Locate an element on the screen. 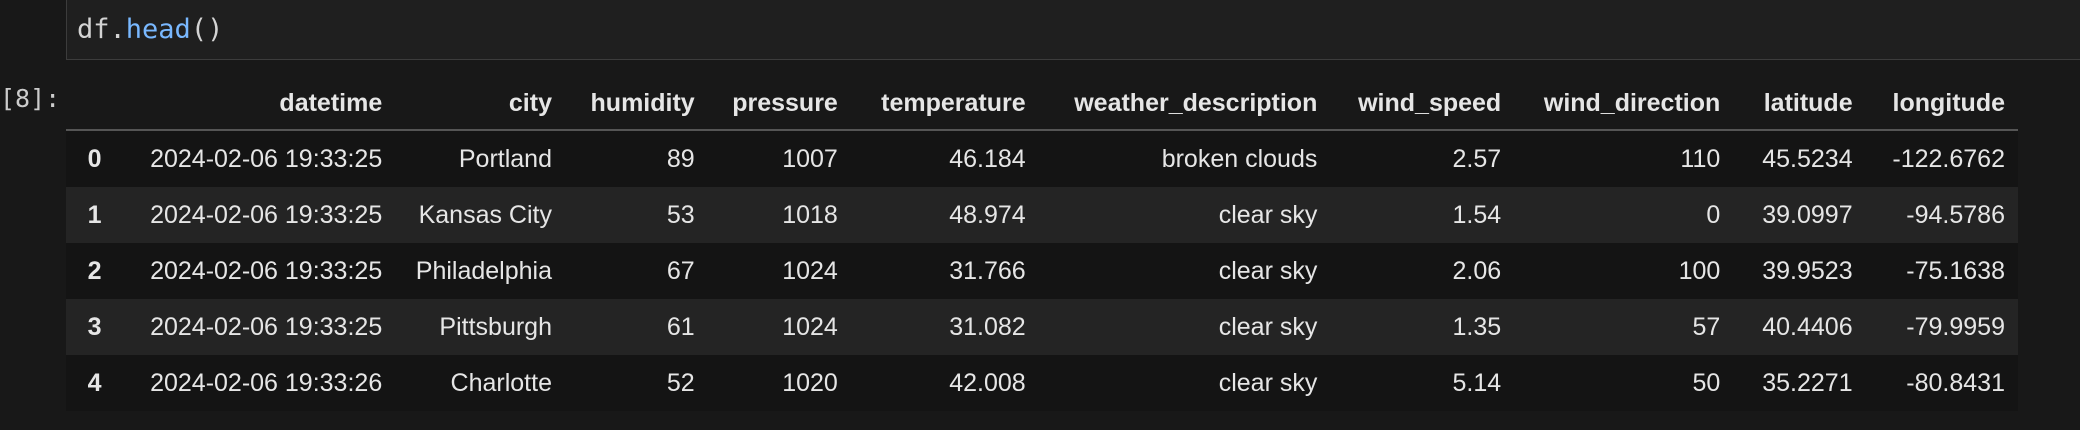 This screenshot has width=2080, height=430. cell-datetime: 2024-02-06 19:33:26 is located at coordinates (266, 382).